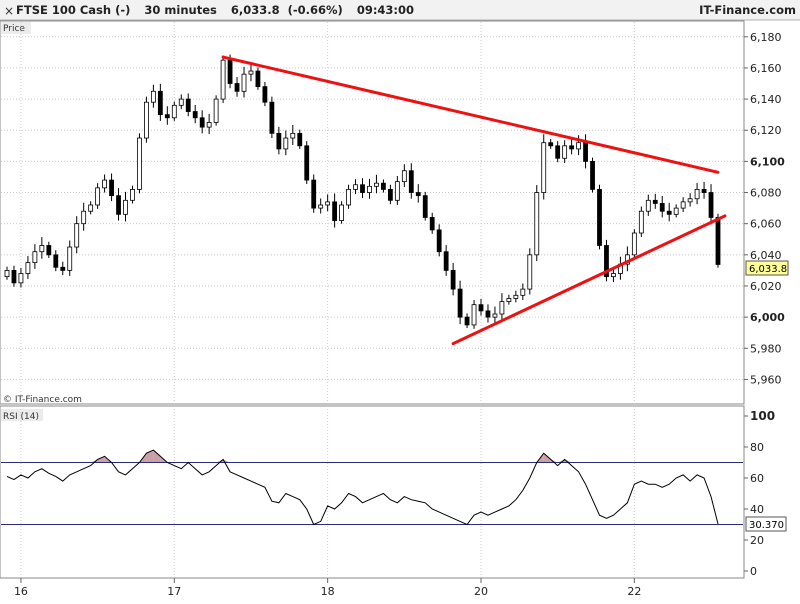 The image size is (800, 604). What do you see at coordinates (634, 591) in the screenshot?
I see `time-tick-label: 22` at bounding box center [634, 591].